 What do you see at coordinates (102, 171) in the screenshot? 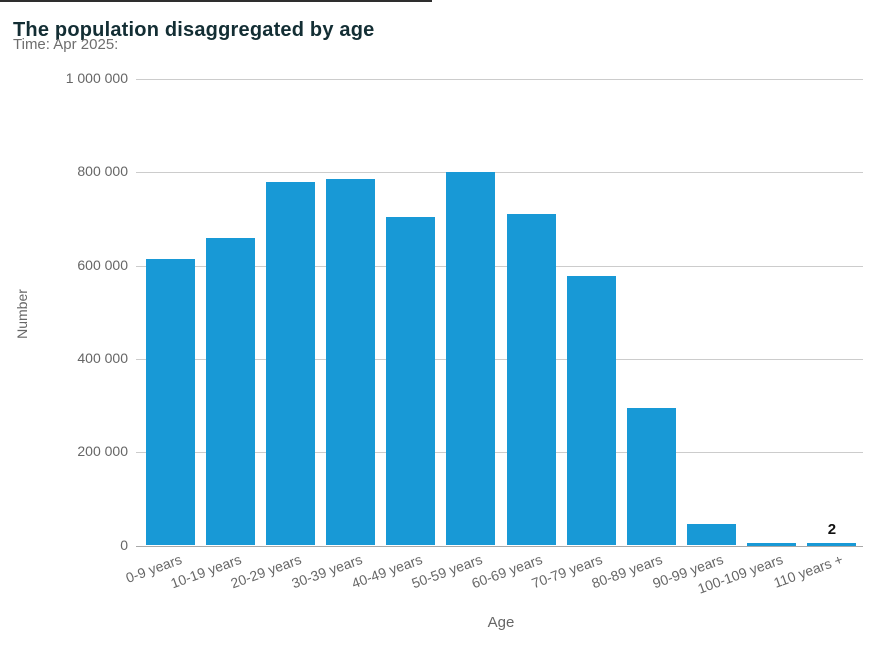
I see `y-tick-label: 800 000` at bounding box center [102, 171].